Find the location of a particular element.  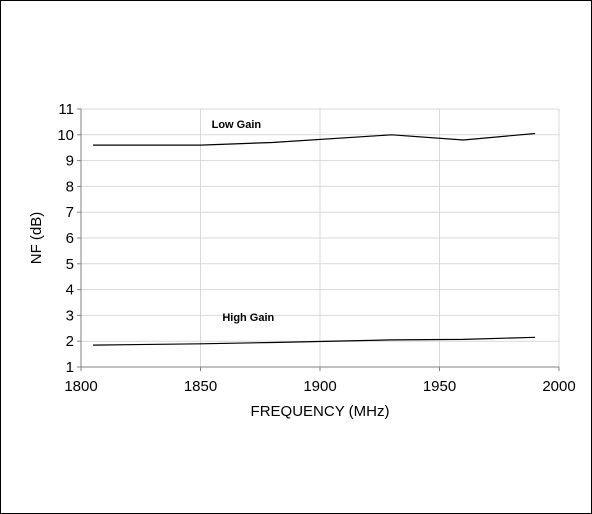

y-tick-label: 10 is located at coordinates (65, 135).